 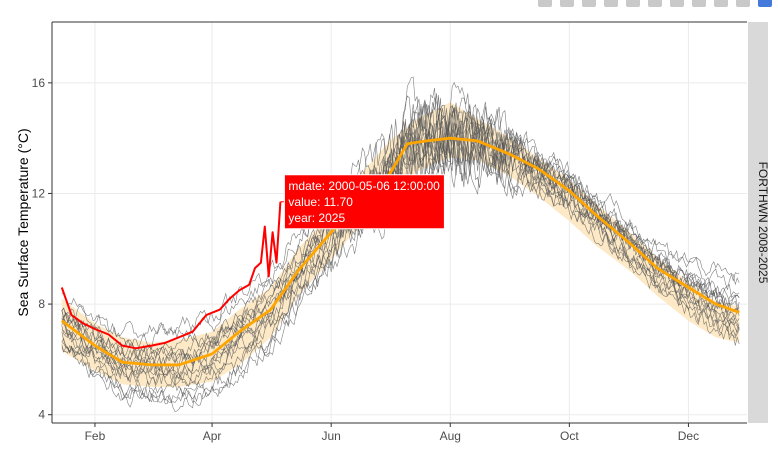 I want to click on y-tick-label: 16, so click(x=39, y=83).